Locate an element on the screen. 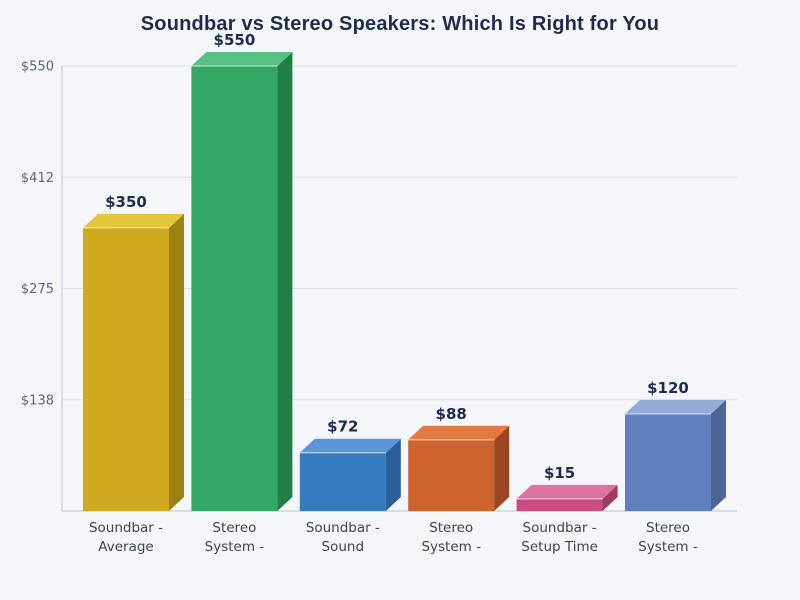 The width and height of the screenshot is (800, 600). bar-group: $15 Soundbar -Setup Time is located at coordinates (567, 509).